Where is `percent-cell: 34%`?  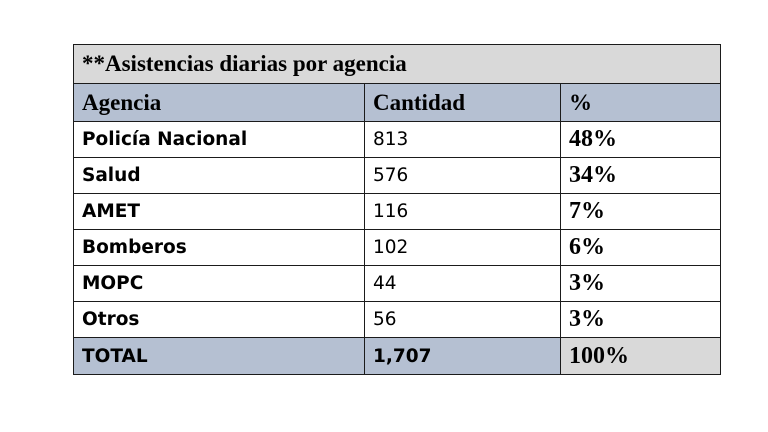
percent-cell: 34% is located at coordinates (640, 175).